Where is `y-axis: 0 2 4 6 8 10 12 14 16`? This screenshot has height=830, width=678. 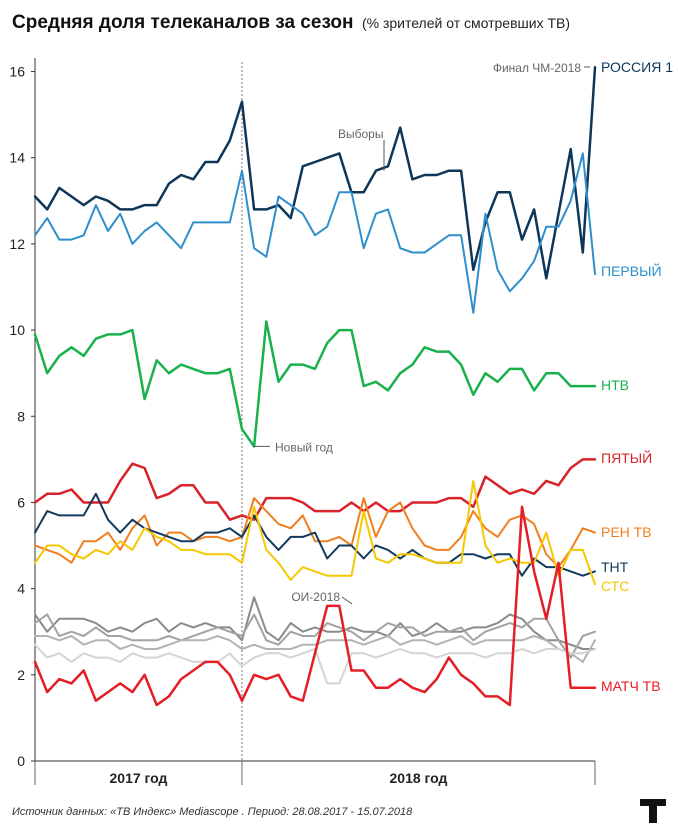 y-axis: 0 2 4 6 8 10 12 14 16 is located at coordinates (22, 413).